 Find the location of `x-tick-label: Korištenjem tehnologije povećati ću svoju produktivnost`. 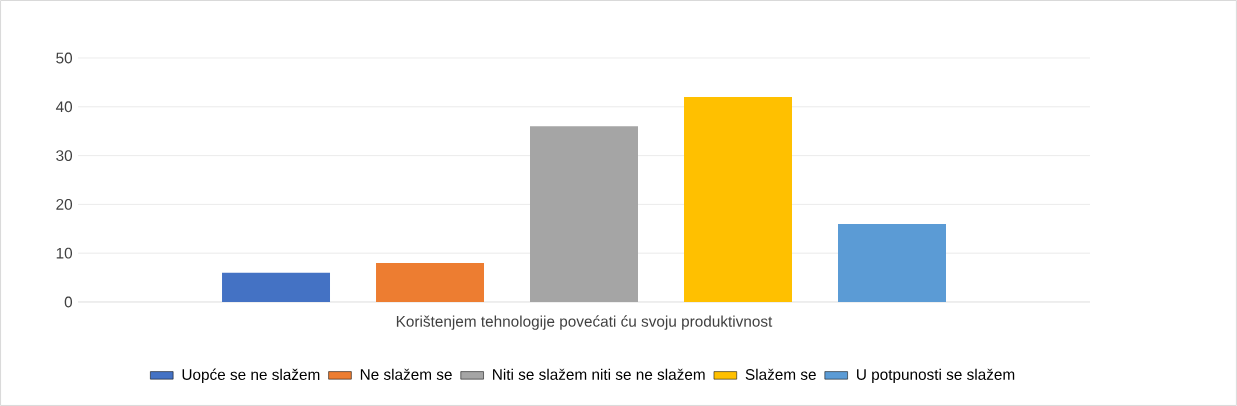

x-tick-label: Korištenjem tehnologije povećati ću svoju produktivnost is located at coordinates (584, 322).